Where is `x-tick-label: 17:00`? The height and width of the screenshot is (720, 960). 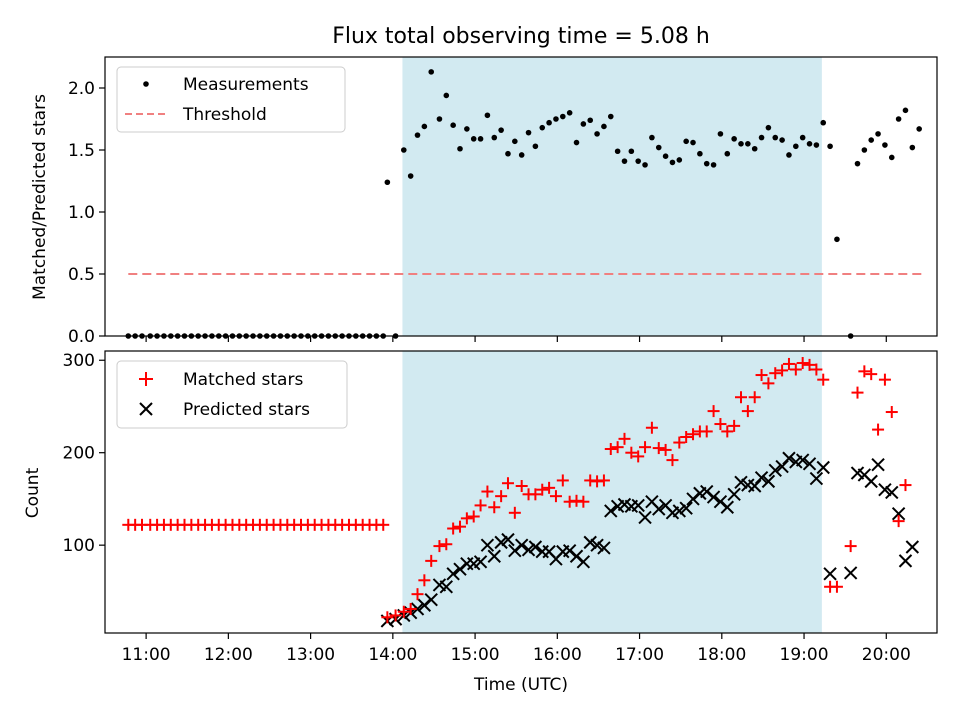 x-tick-label: 17:00 is located at coordinates (639, 655).